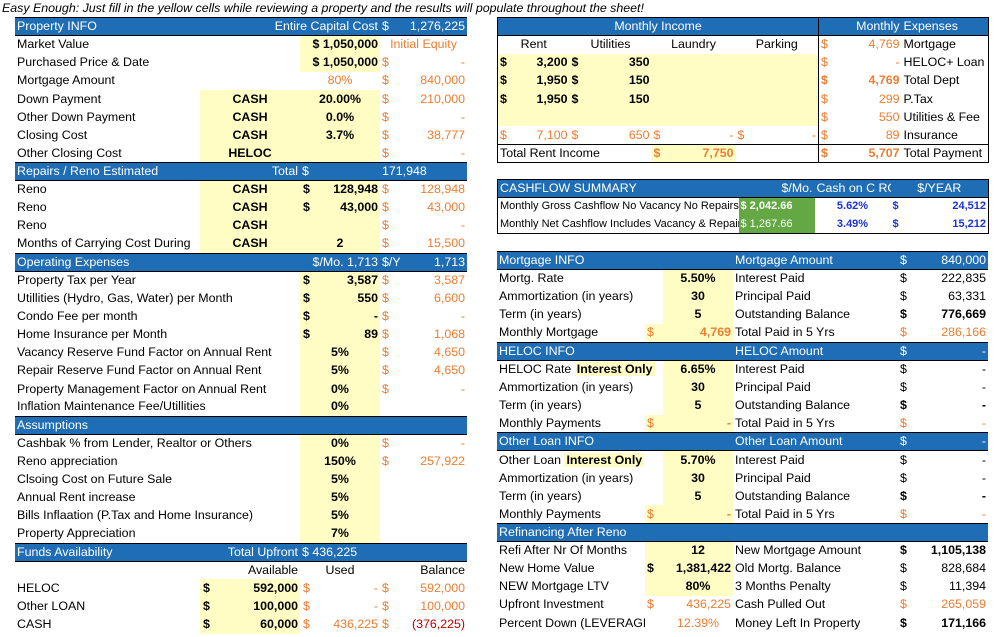 Image resolution: width=1005 pixels, height=637 pixels. Describe the element at coordinates (698, 568) in the screenshot. I see `input-value: 1,381,422` at that location.